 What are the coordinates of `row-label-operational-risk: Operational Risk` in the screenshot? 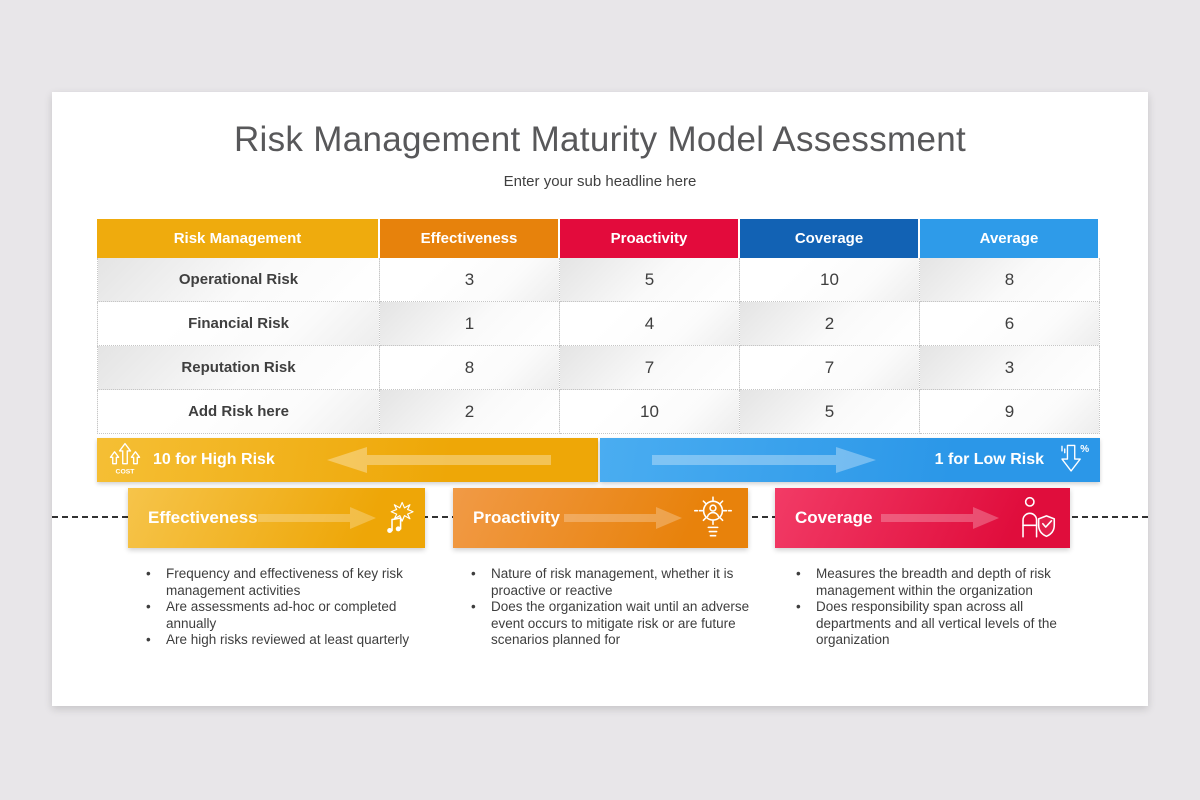 It's located at (238, 280).